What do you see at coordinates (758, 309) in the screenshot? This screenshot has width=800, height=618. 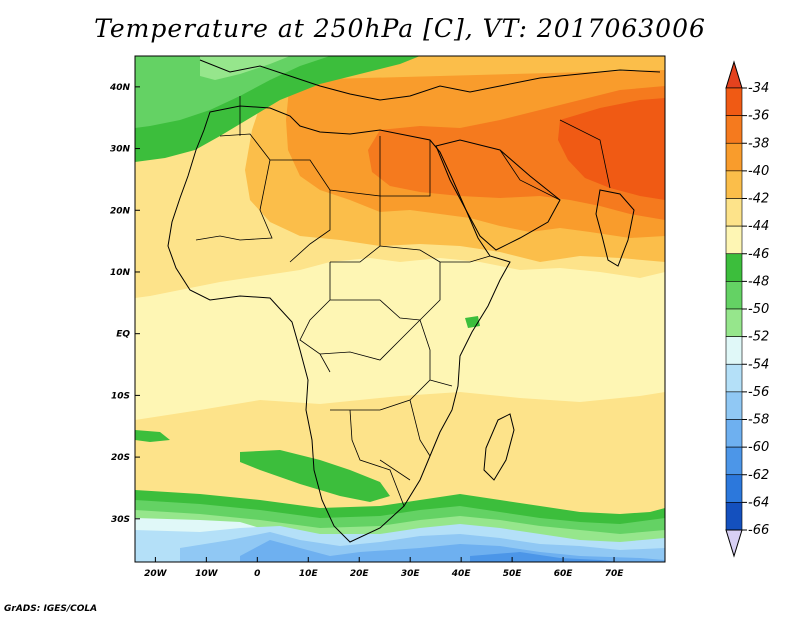 I see `colorbar-label: -50` at bounding box center [758, 309].